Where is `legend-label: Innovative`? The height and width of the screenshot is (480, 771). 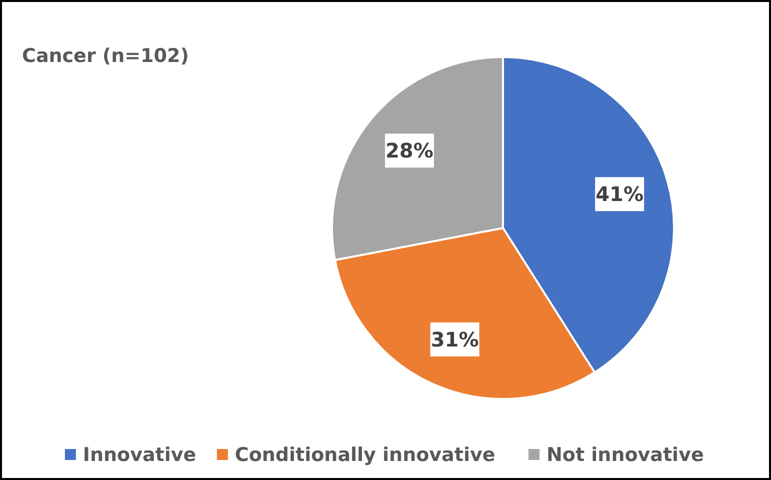
legend-label: Innovative is located at coordinates (139, 455).